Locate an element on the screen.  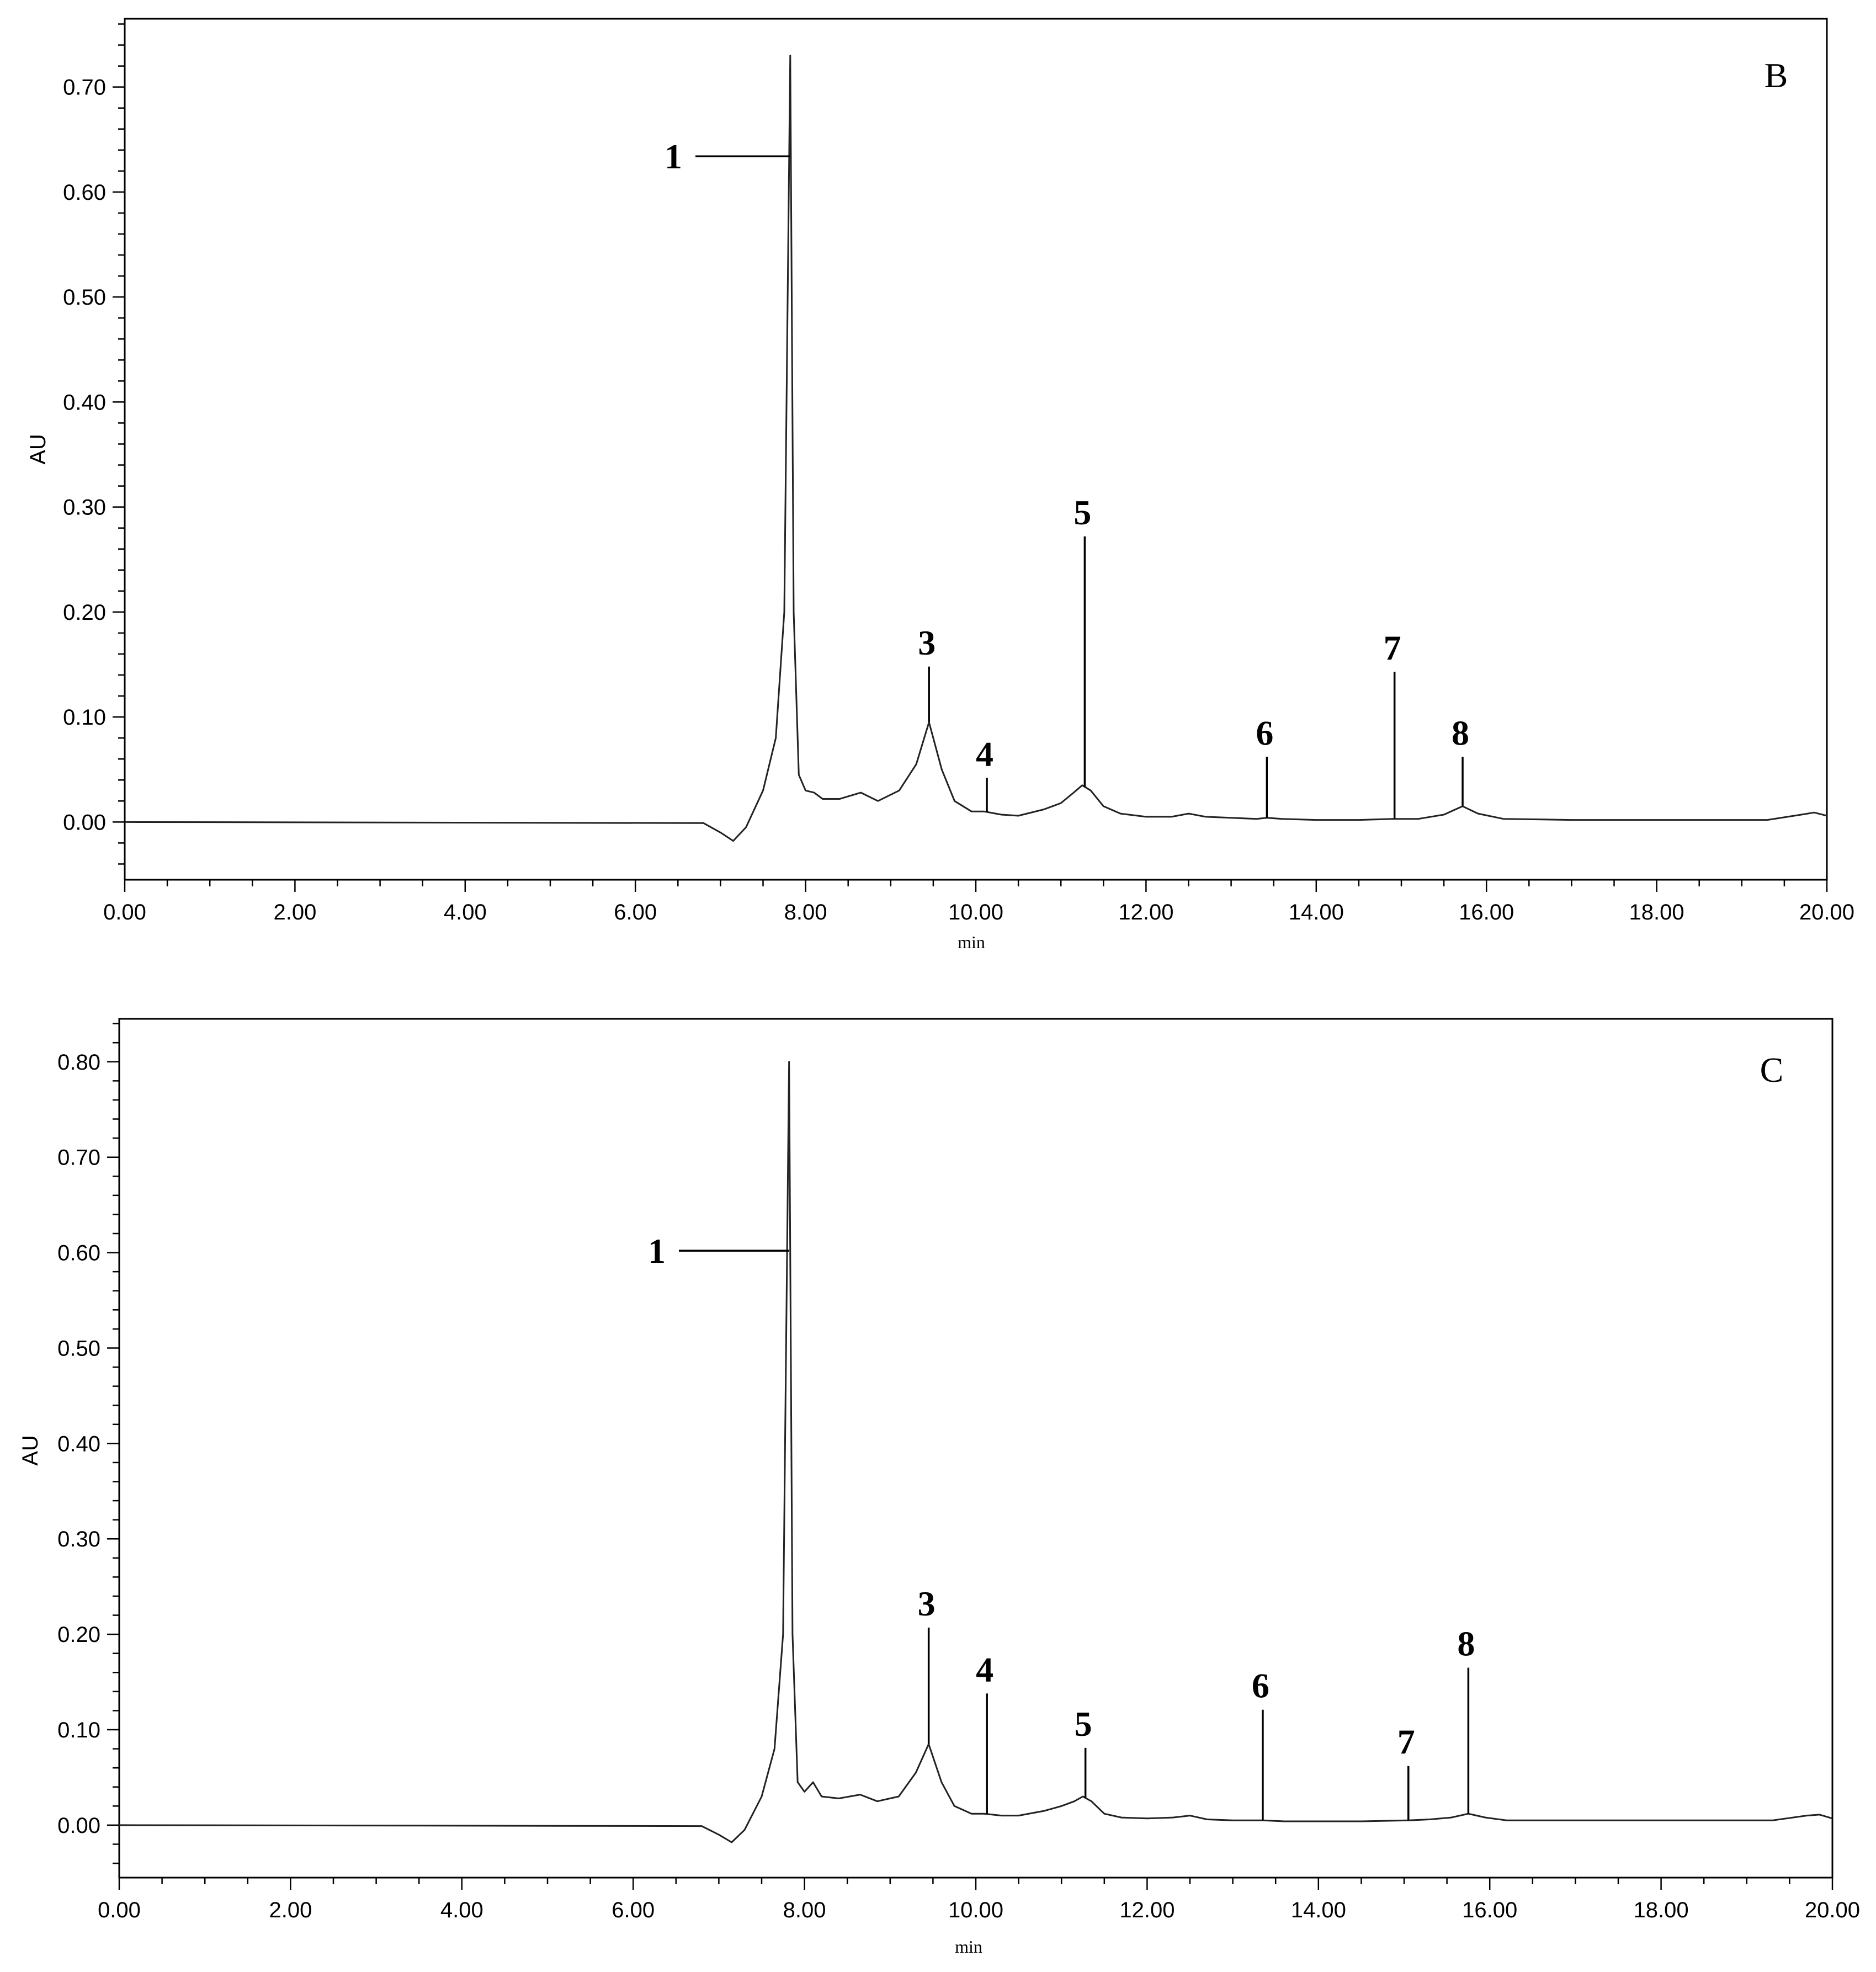
x-axis-label-c: min is located at coordinates (968, 1947).